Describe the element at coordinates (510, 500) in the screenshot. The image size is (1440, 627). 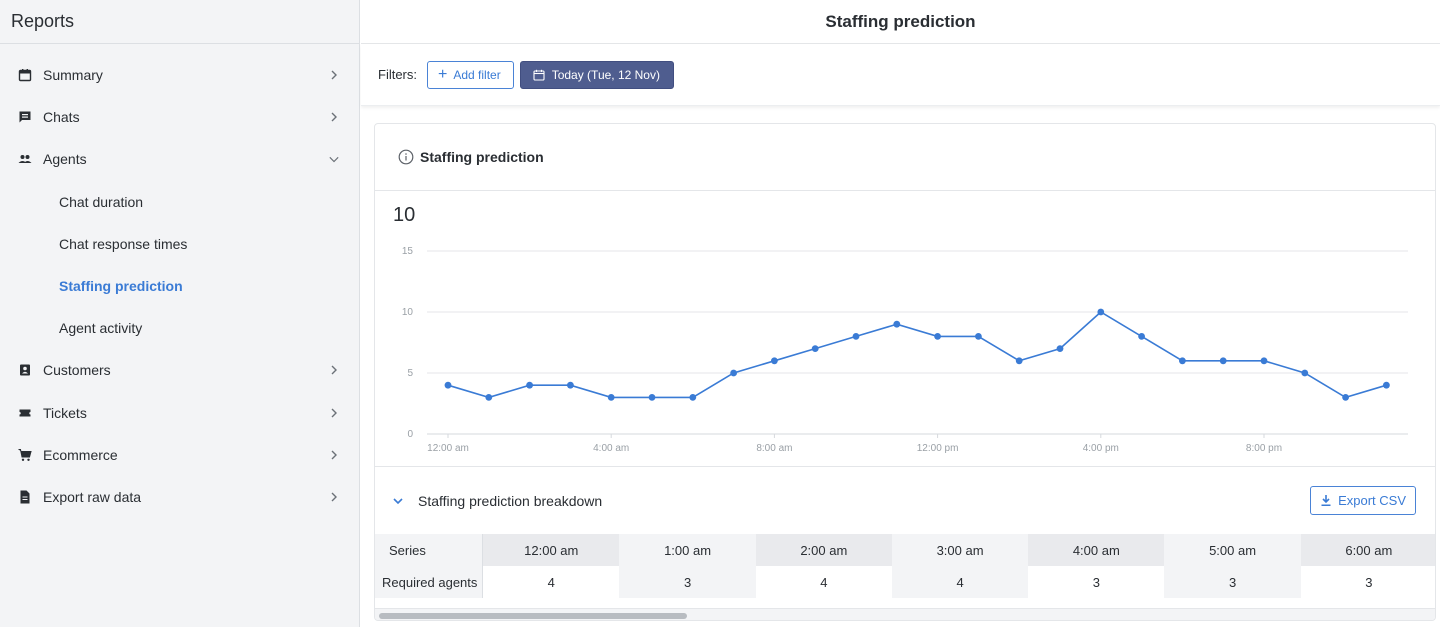
I see `breakdown-title: Staffing prediction breakdown` at that location.